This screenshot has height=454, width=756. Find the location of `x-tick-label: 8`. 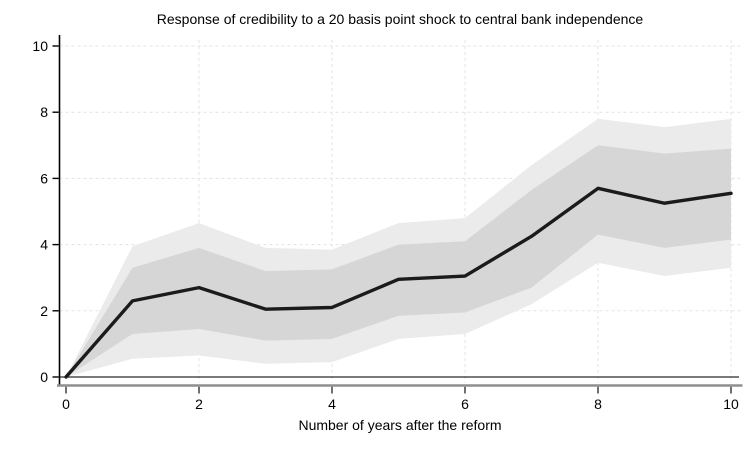

x-tick-label: 8 is located at coordinates (598, 404).